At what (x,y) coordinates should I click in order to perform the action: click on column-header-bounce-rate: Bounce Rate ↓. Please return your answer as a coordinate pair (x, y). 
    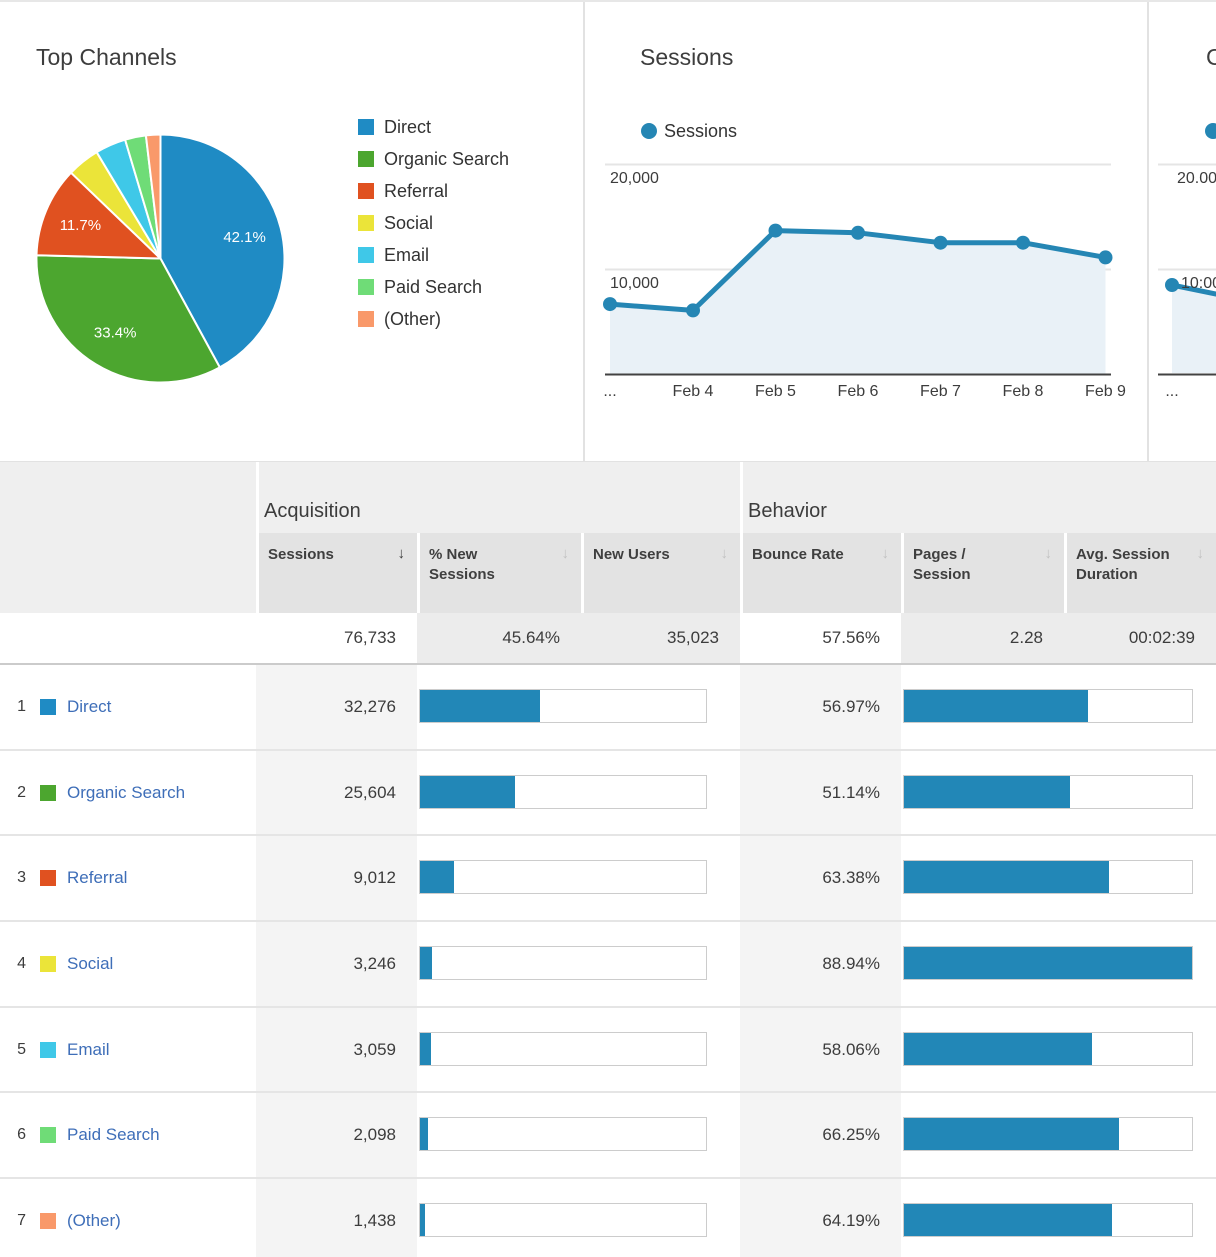
    Looking at the image, I should click on (822, 573).